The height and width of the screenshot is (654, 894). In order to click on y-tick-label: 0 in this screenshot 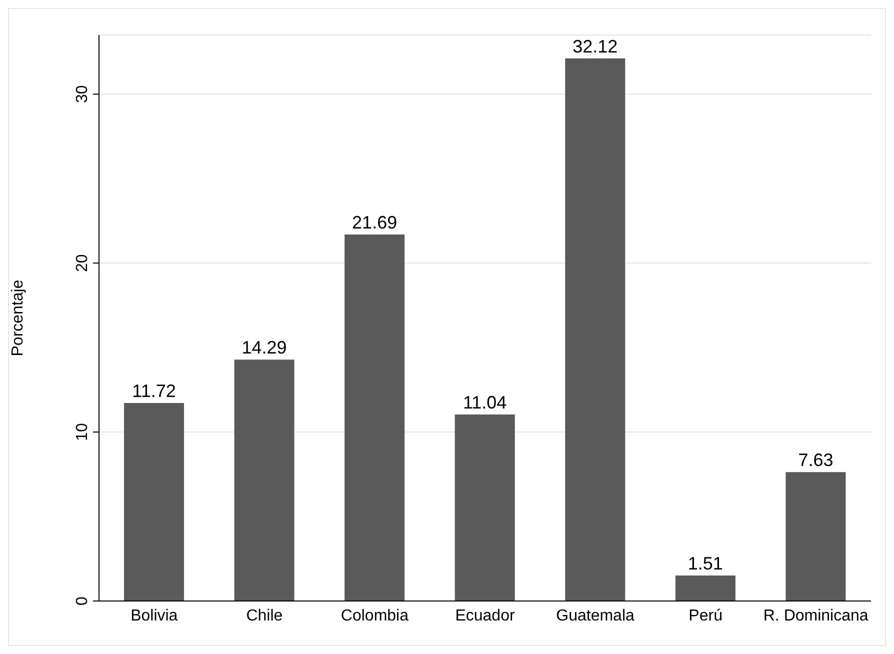, I will do `click(82, 601)`.